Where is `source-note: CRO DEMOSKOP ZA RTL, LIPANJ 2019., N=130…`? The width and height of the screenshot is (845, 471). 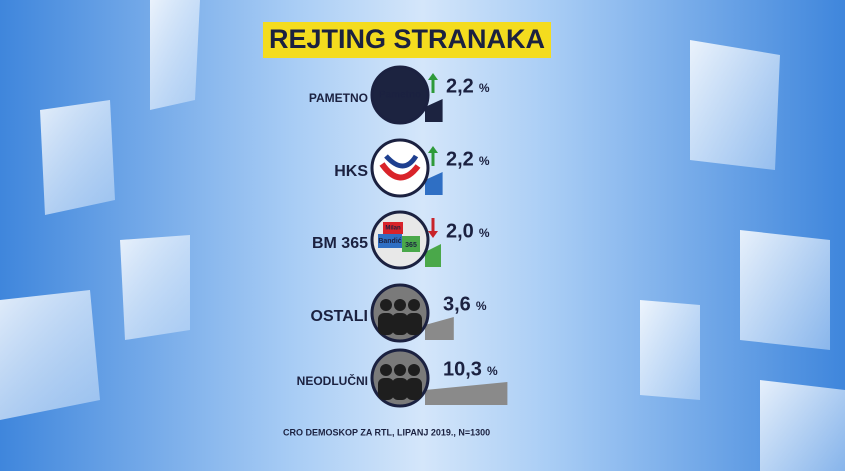
source-note: CRO DEMOSKOP ZA RTL, LIPANJ 2019., N=130… is located at coordinates (386, 432).